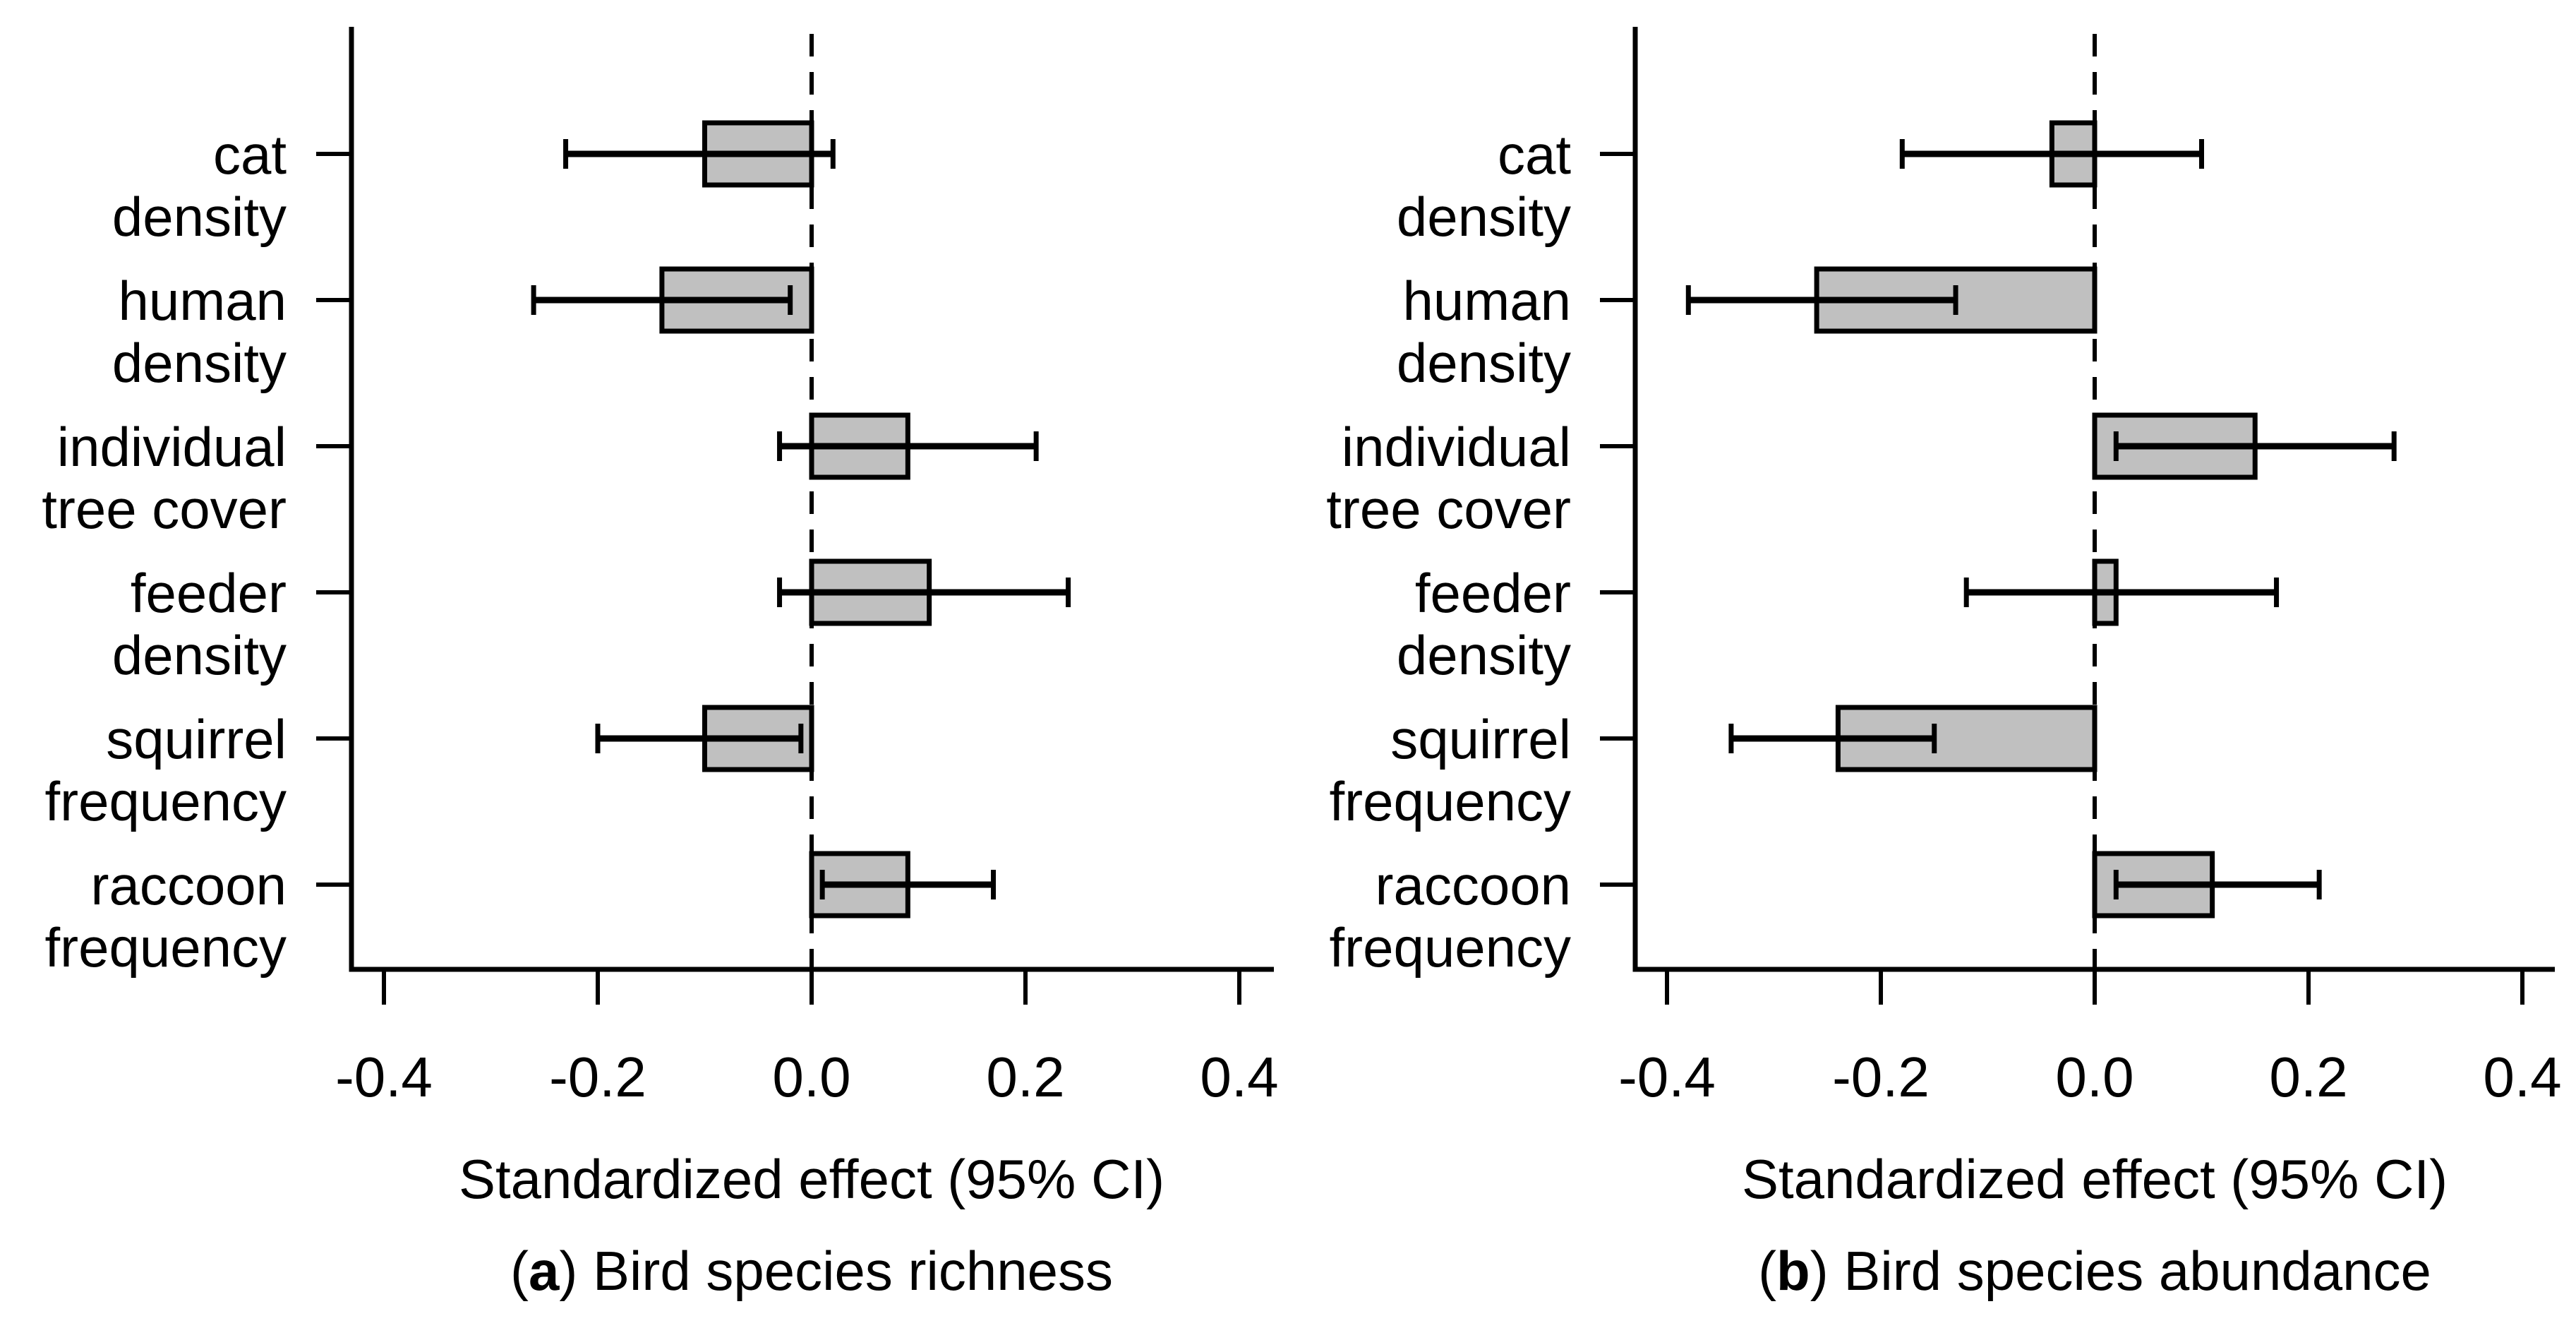  I want to click on y-axis-label-b-raccoon: raccoon frequency, so click(1450, 916).